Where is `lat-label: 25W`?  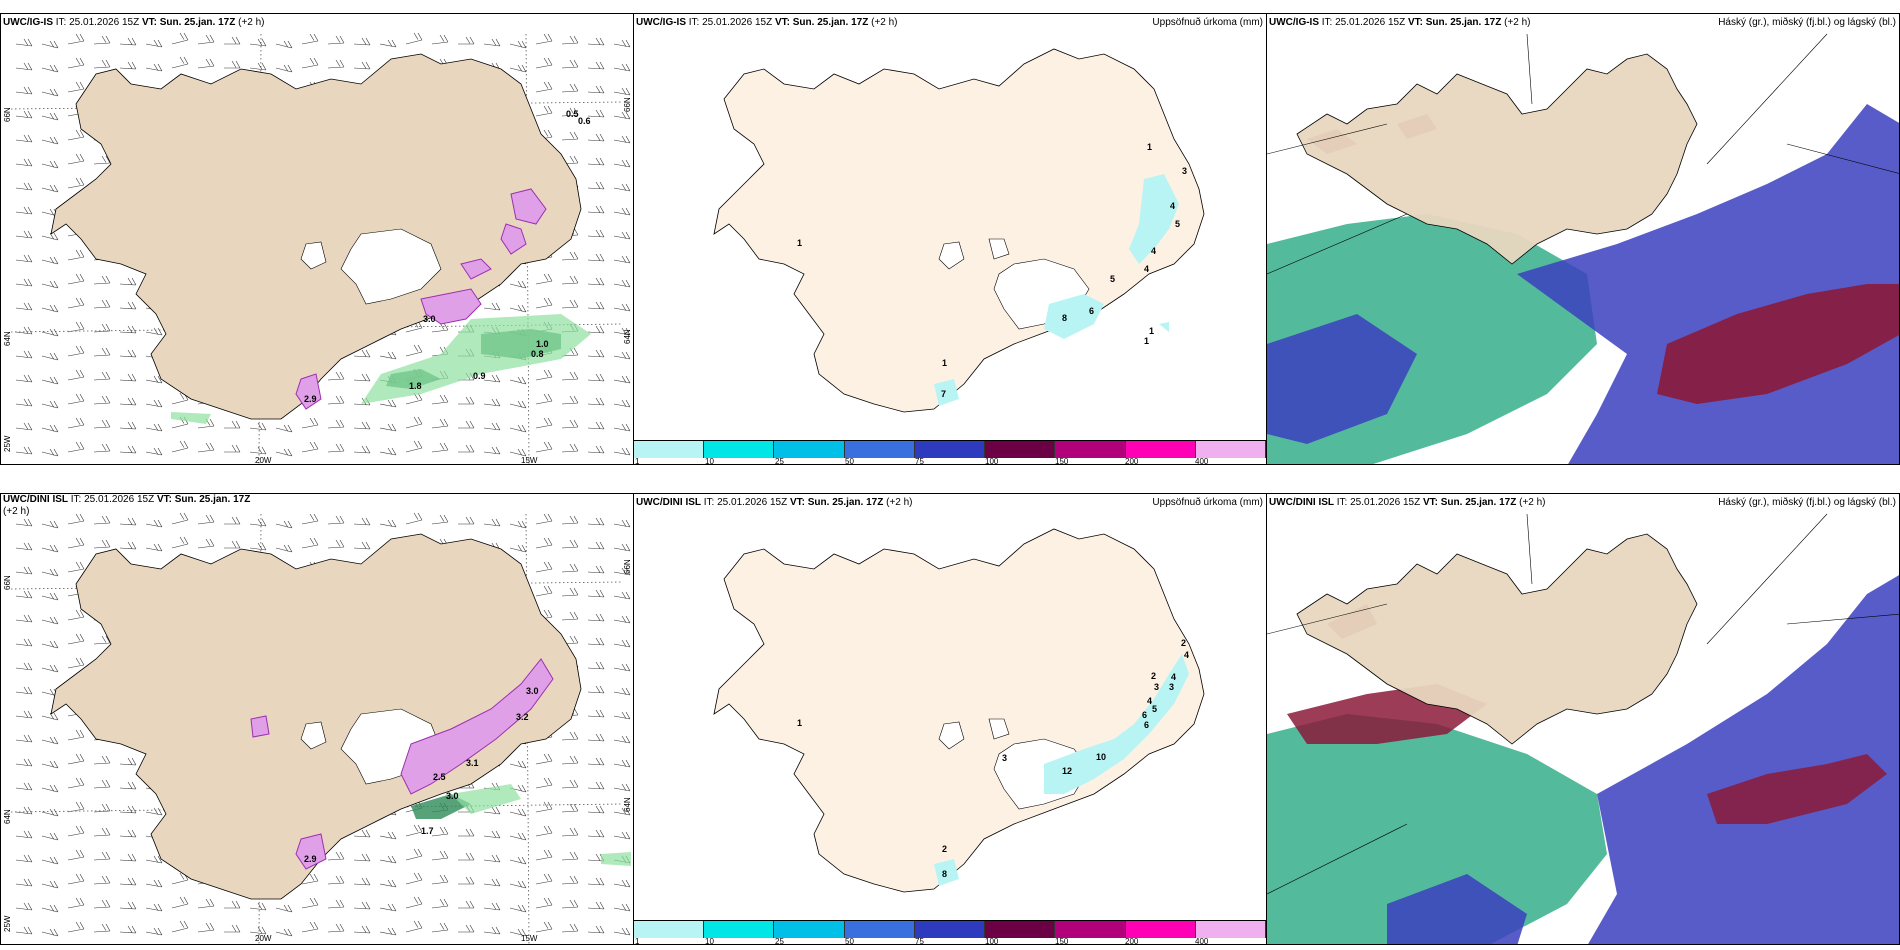 lat-label: 25W is located at coordinates (7, 923).